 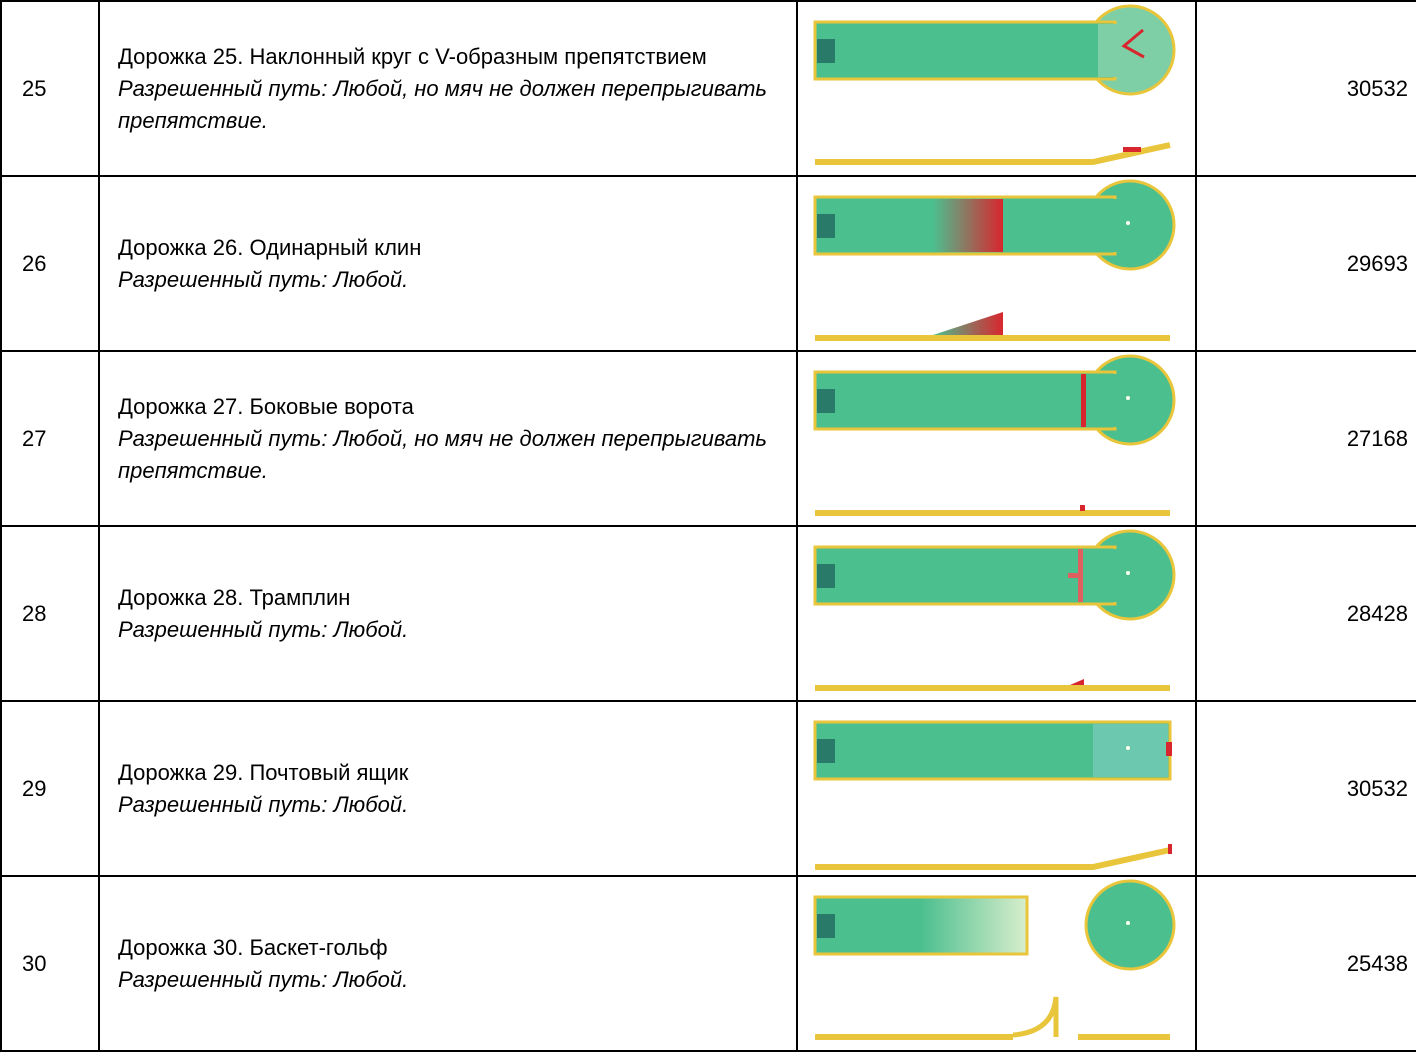 What do you see at coordinates (1377, 438) in the screenshot?
I see `course-code: 27168` at bounding box center [1377, 438].